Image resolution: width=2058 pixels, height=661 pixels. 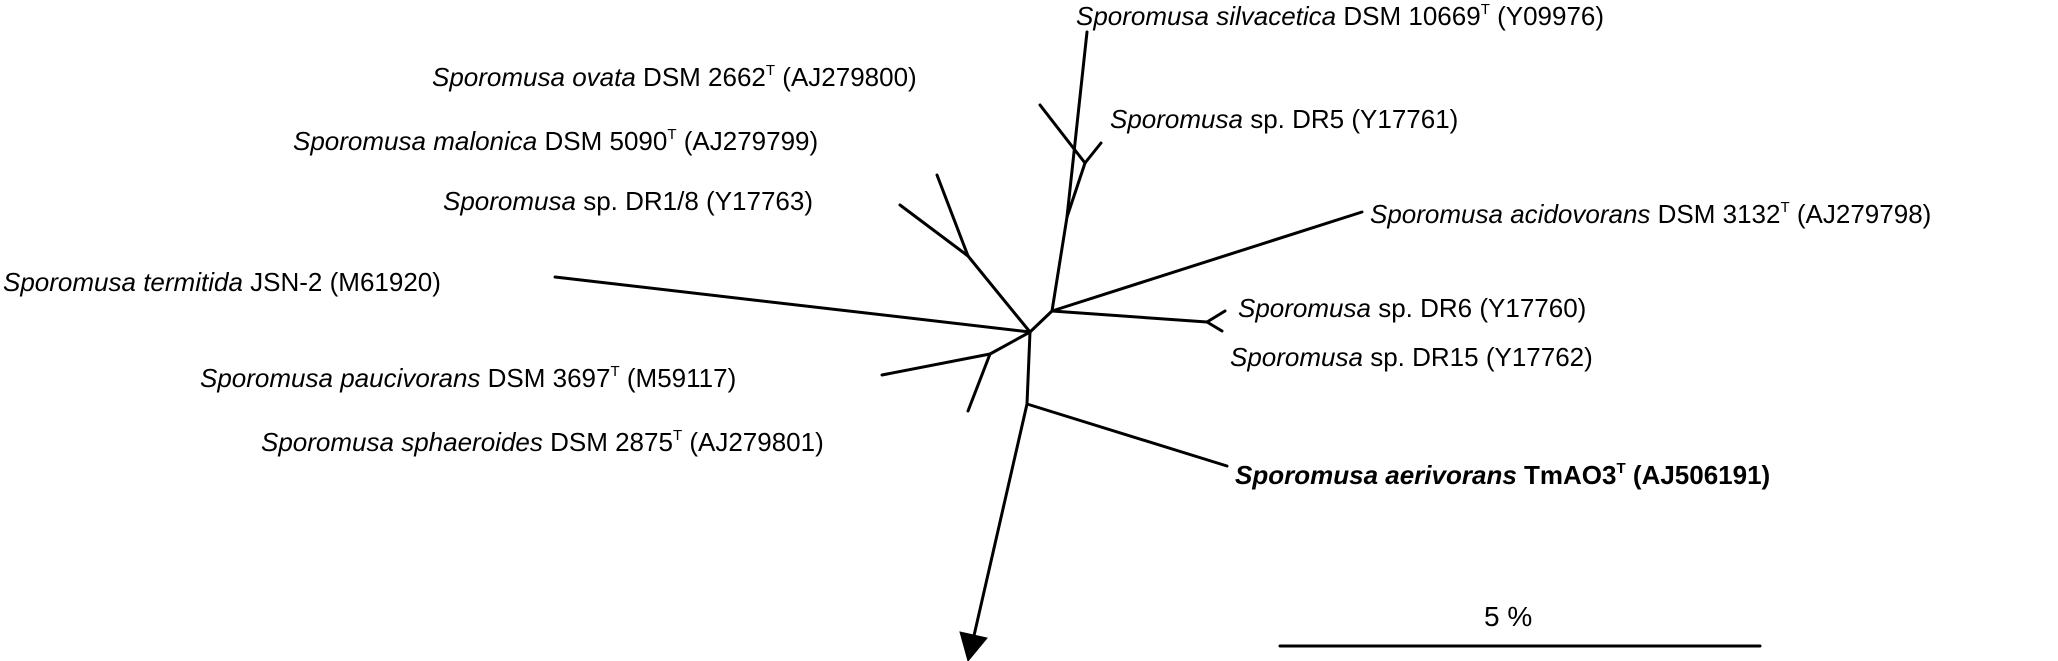 What do you see at coordinates (1216, 316) in the screenshot?
I see `branch-dr6` at bounding box center [1216, 316].